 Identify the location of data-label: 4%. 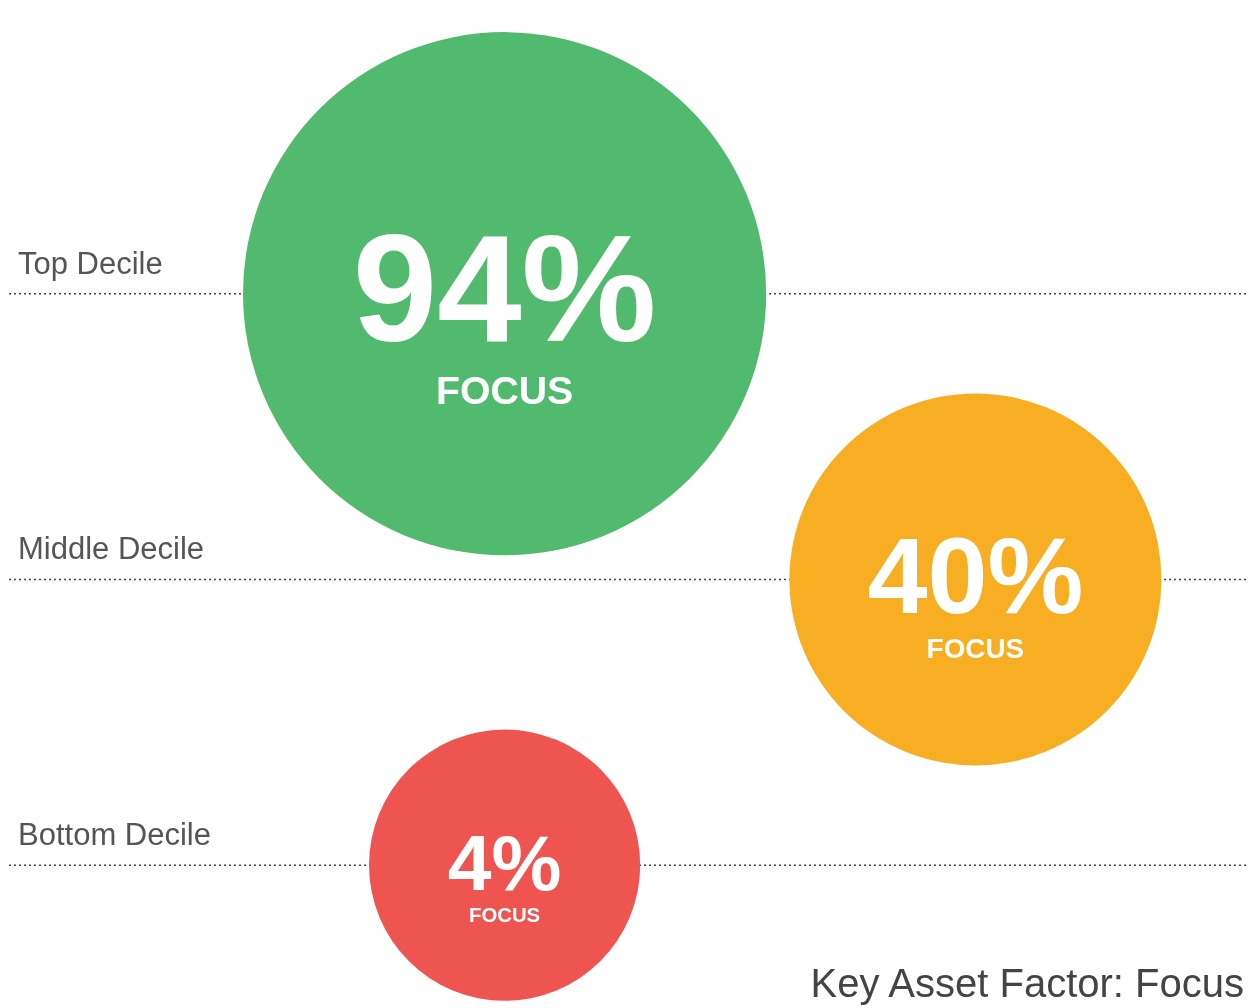
(504, 862).